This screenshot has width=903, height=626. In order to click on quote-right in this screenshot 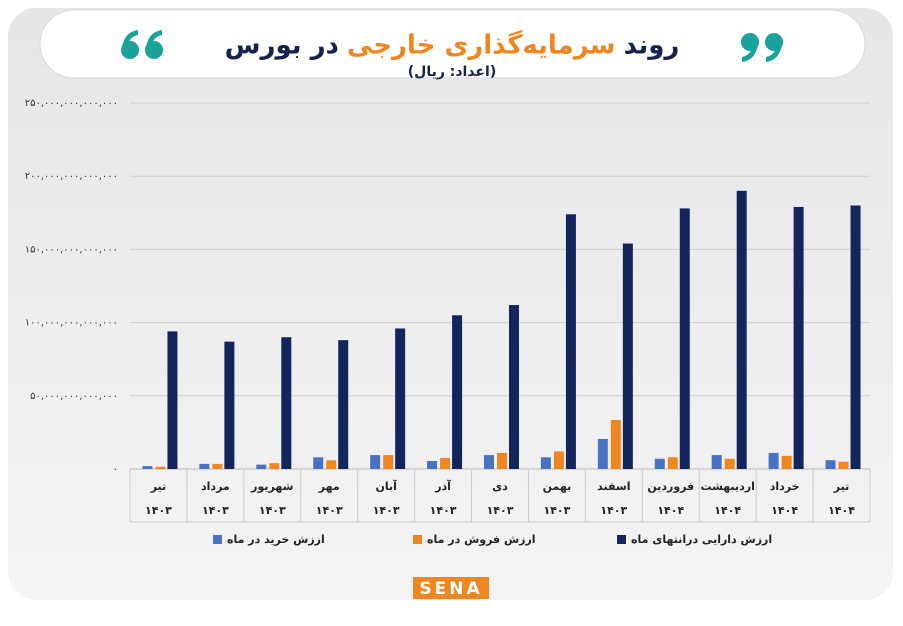, I will do `click(762, 47)`.